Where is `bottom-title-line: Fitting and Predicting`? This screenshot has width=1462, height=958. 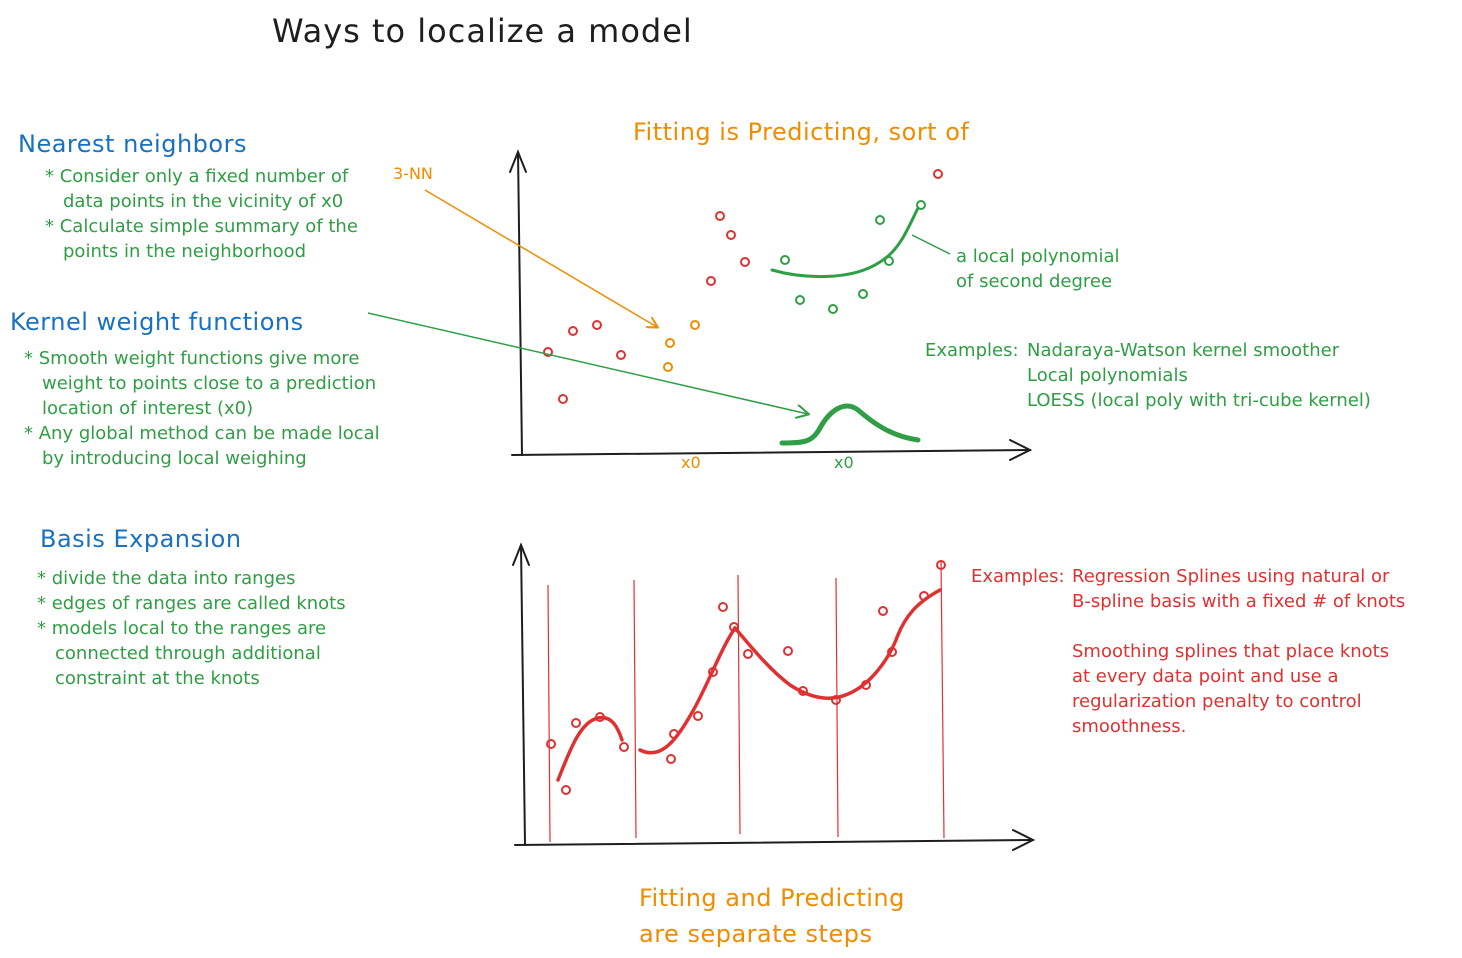 bottom-title-line: Fitting and Predicting is located at coordinates (772, 898).